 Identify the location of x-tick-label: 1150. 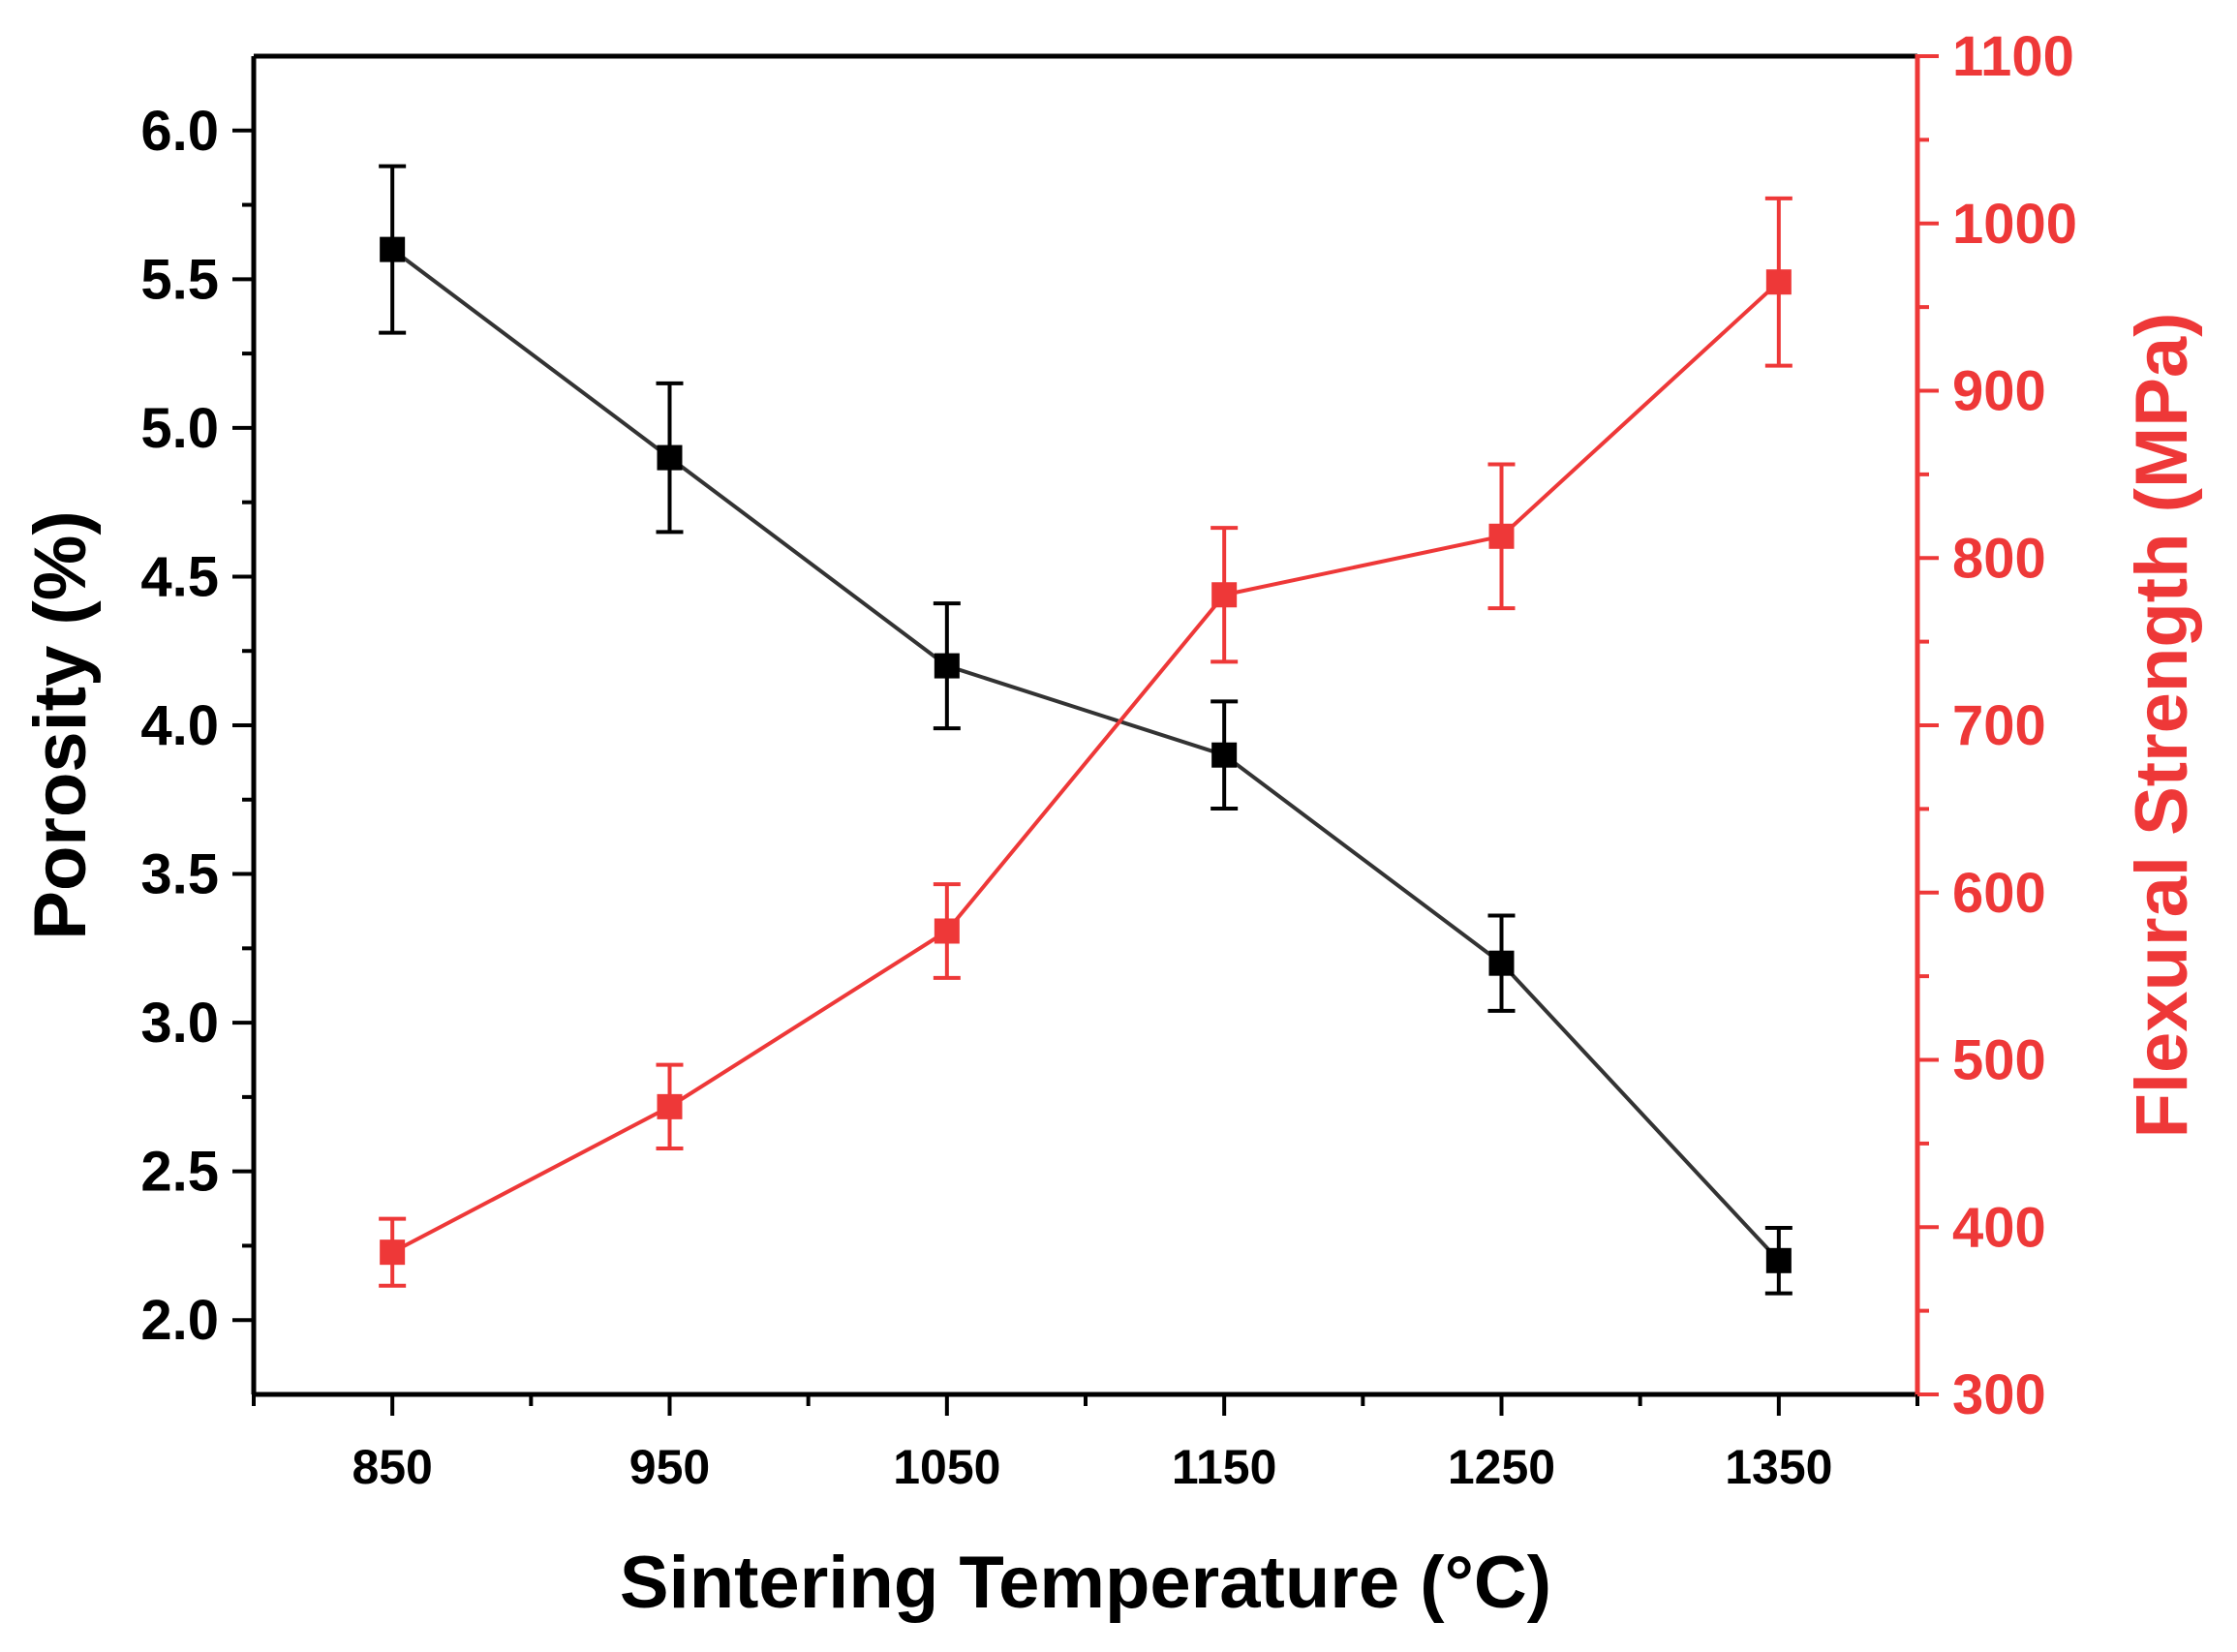
(1224, 1467).